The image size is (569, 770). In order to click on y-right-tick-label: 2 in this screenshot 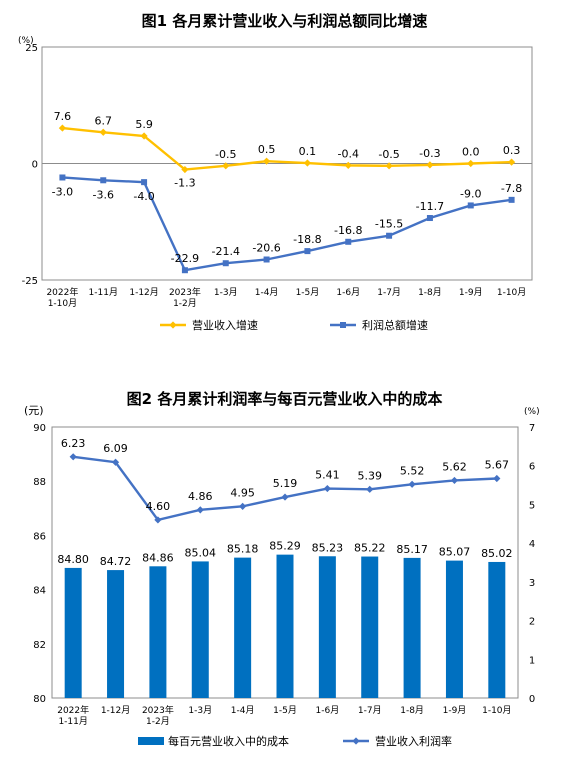, I will do `click(532, 622)`.